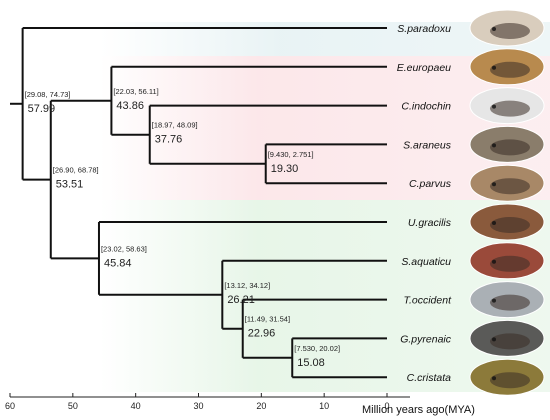  I want to click on taxon-photo-s-aquaticu, so click(507, 261).